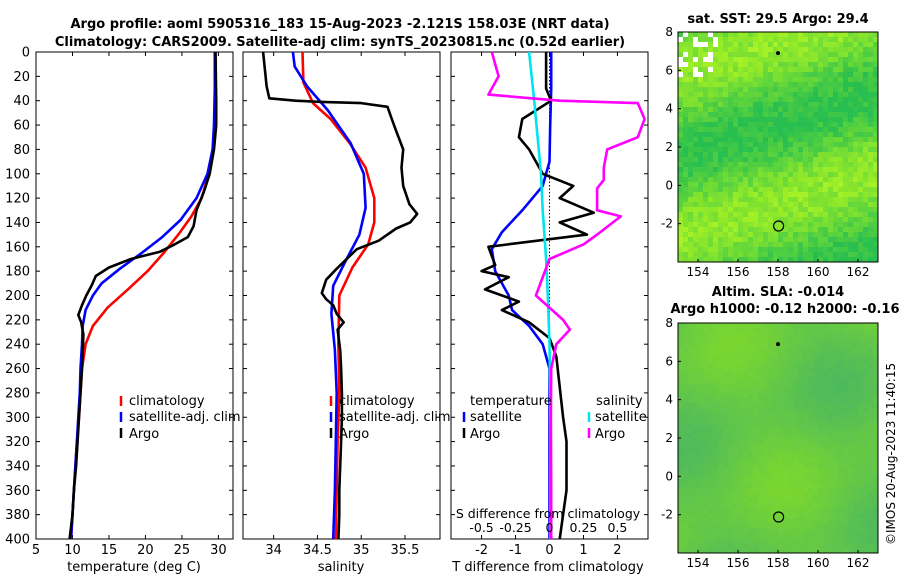  Describe the element at coordinates (778, 53) in the screenshot. I see `island-marker` at that location.